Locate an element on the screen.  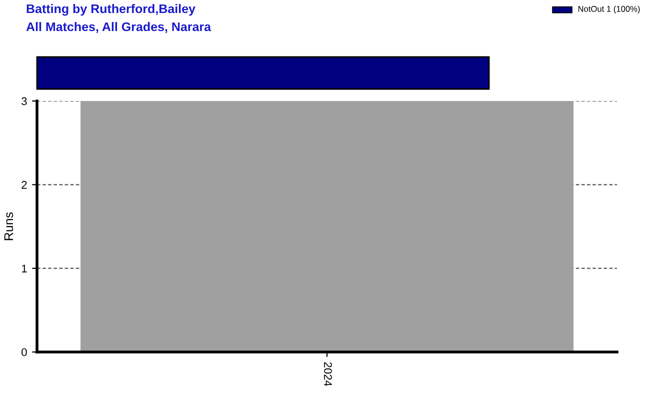
y-tick-label: 2 is located at coordinates (24, 184).